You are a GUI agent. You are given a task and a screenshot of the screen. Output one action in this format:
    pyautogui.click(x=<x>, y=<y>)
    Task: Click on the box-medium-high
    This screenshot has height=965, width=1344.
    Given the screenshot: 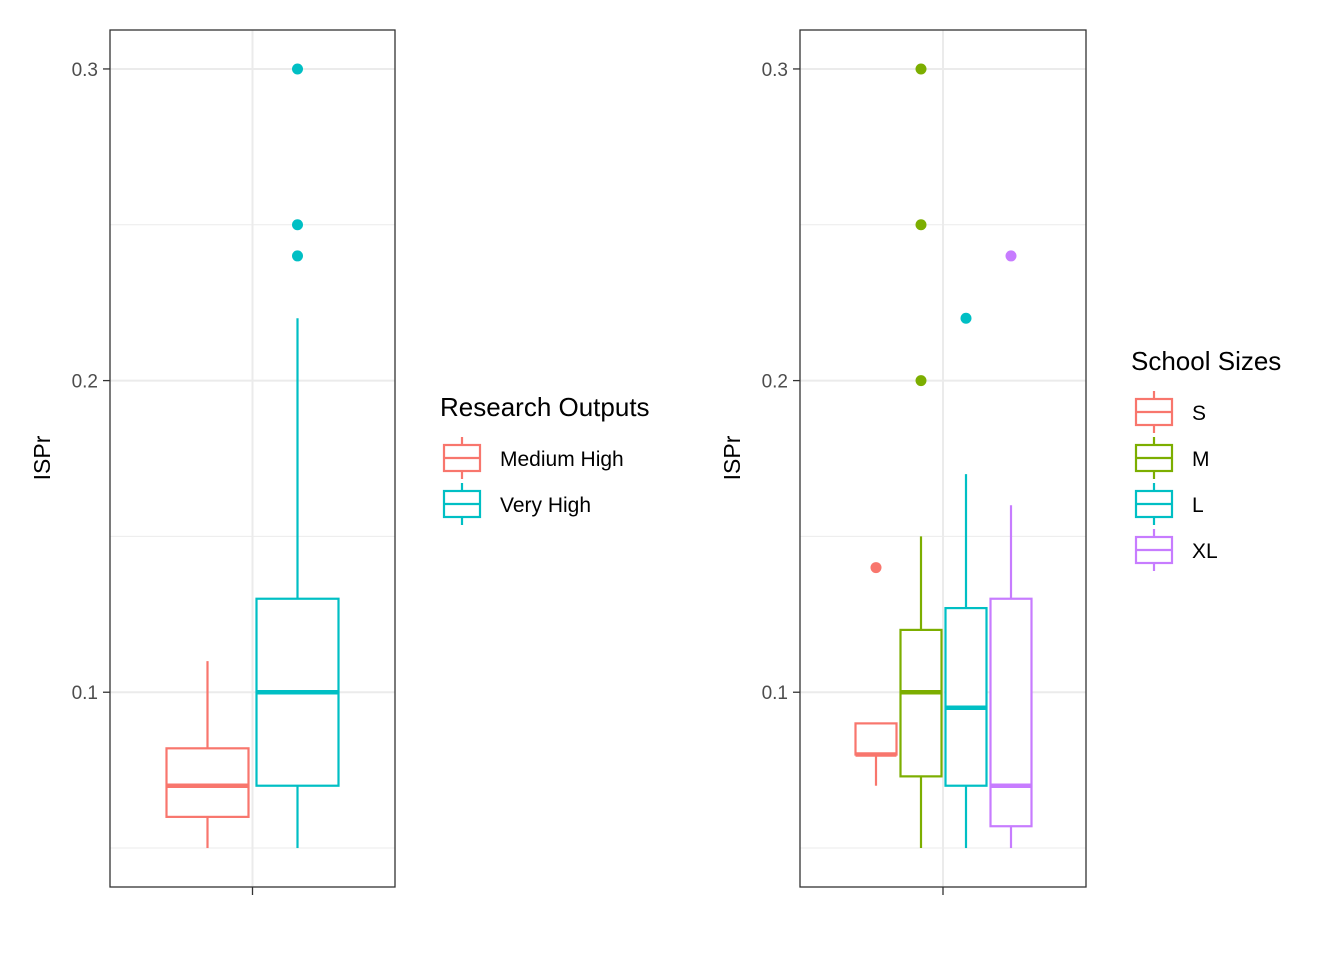 What is the action you would take?
    pyautogui.click(x=207, y=755)
    